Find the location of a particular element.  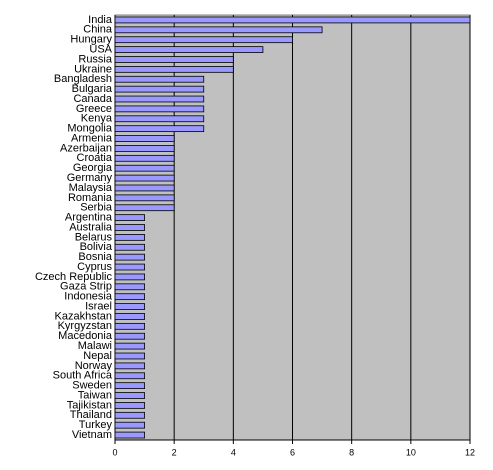

y-tick-label: Nepal is located at coordinates (97, 356).